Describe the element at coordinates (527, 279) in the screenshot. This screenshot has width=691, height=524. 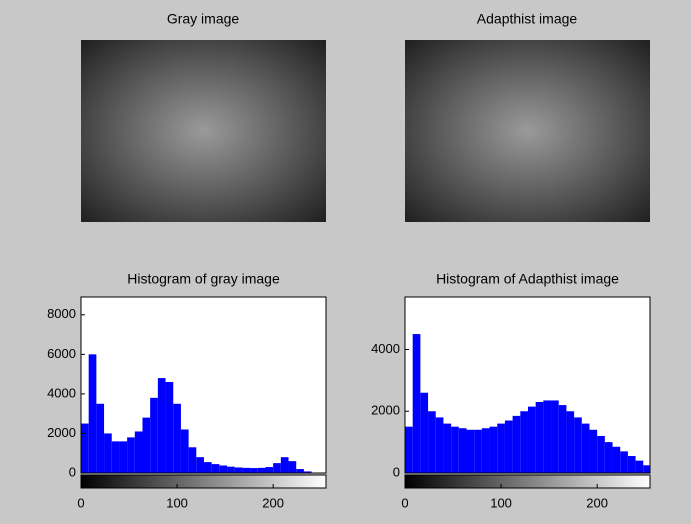
I see `chart-title: Histogram of Adapthist image` at that location.